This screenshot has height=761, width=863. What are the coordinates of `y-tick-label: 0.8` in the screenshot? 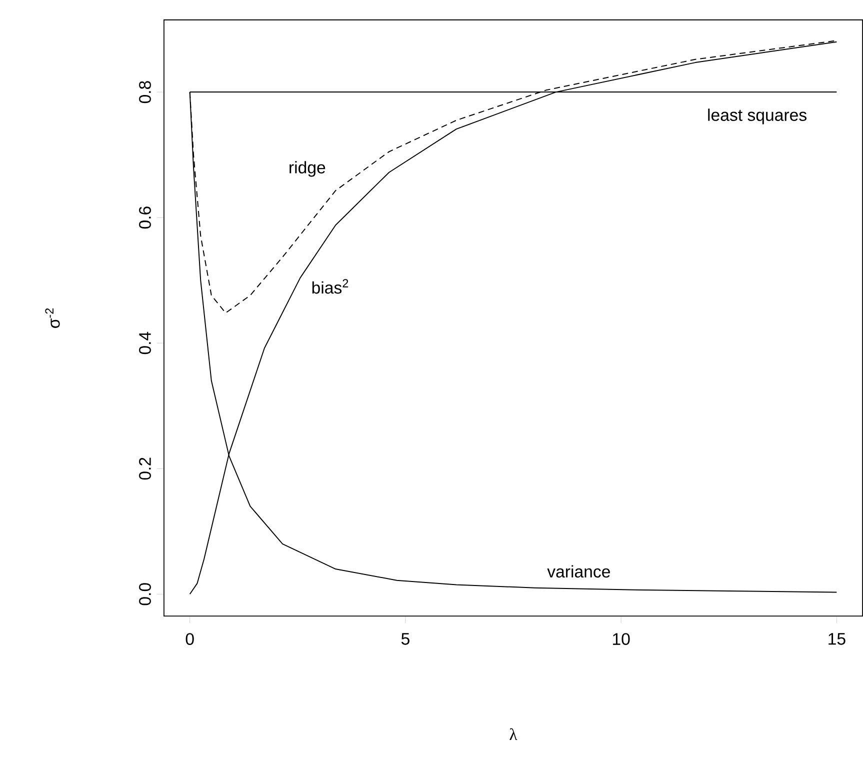 It's located at (145, 91).